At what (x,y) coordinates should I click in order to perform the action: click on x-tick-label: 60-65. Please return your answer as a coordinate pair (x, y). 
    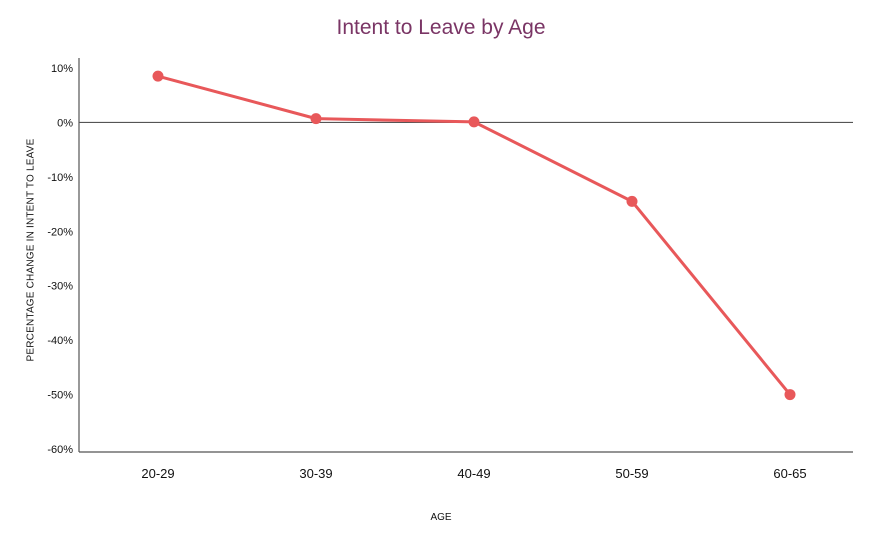
    Looking at the image, I should click on (789, 473).